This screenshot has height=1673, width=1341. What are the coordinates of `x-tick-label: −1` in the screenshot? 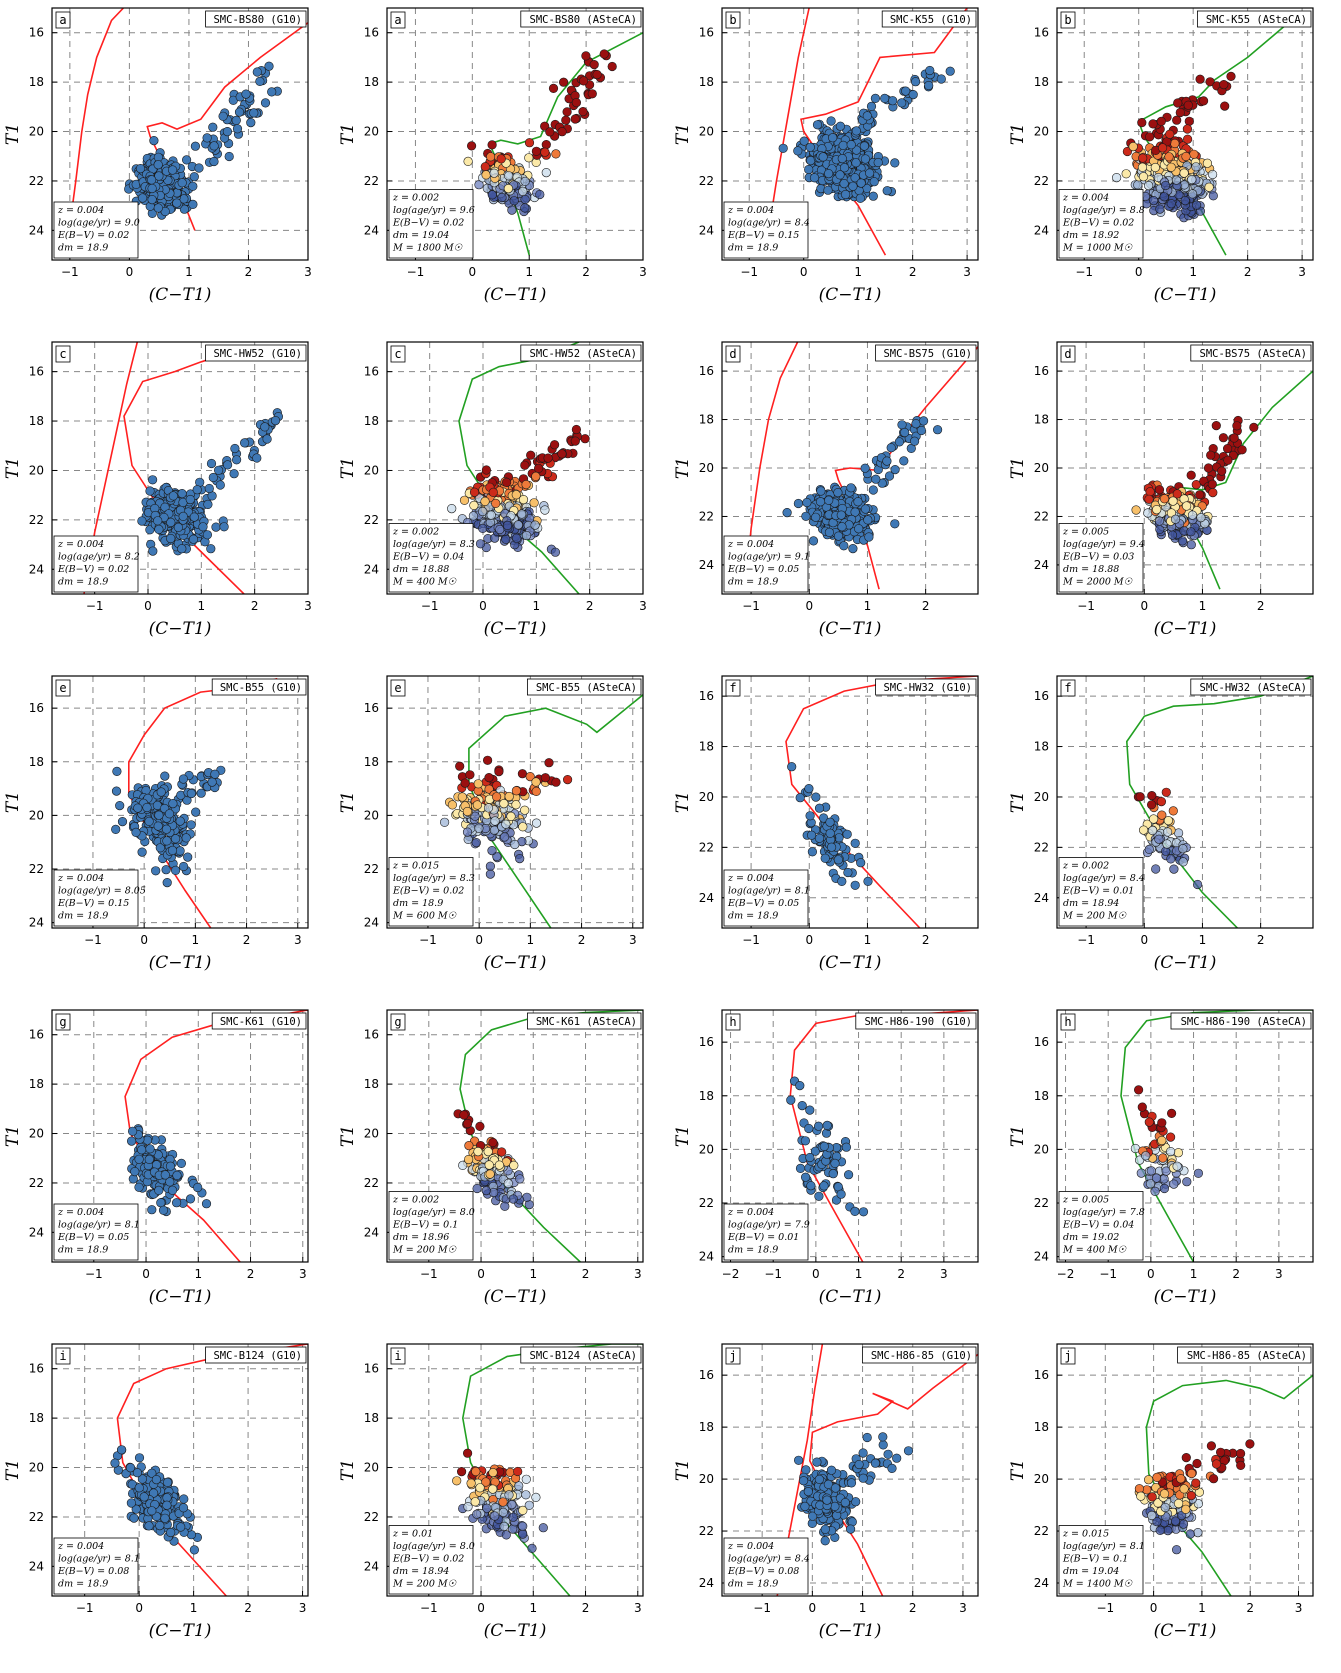 It's located at (416, 272).